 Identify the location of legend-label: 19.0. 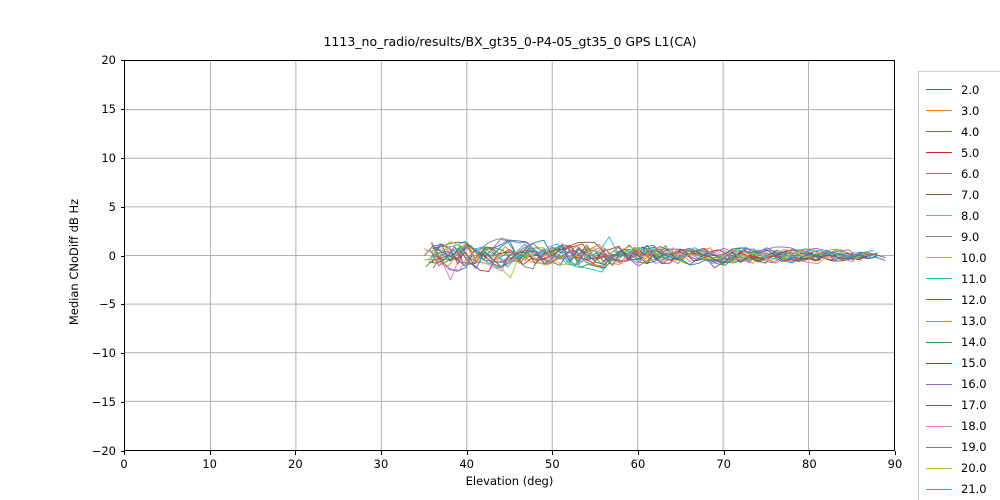
(974, 447).